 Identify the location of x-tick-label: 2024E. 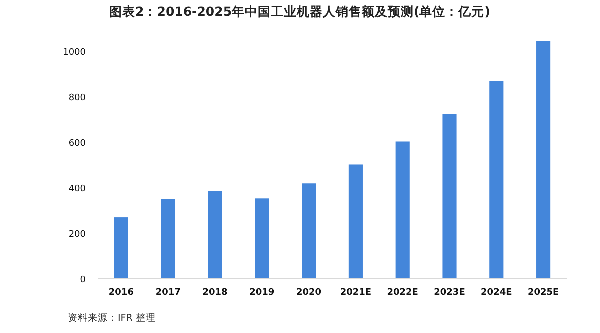
(496, 293).